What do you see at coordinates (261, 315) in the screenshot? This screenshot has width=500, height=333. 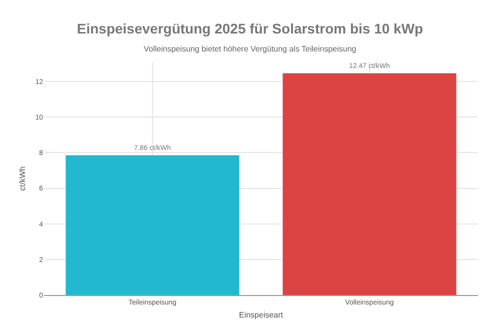 I see `x-axis-title: Einspeiseart` at bounding box center [261, 315].